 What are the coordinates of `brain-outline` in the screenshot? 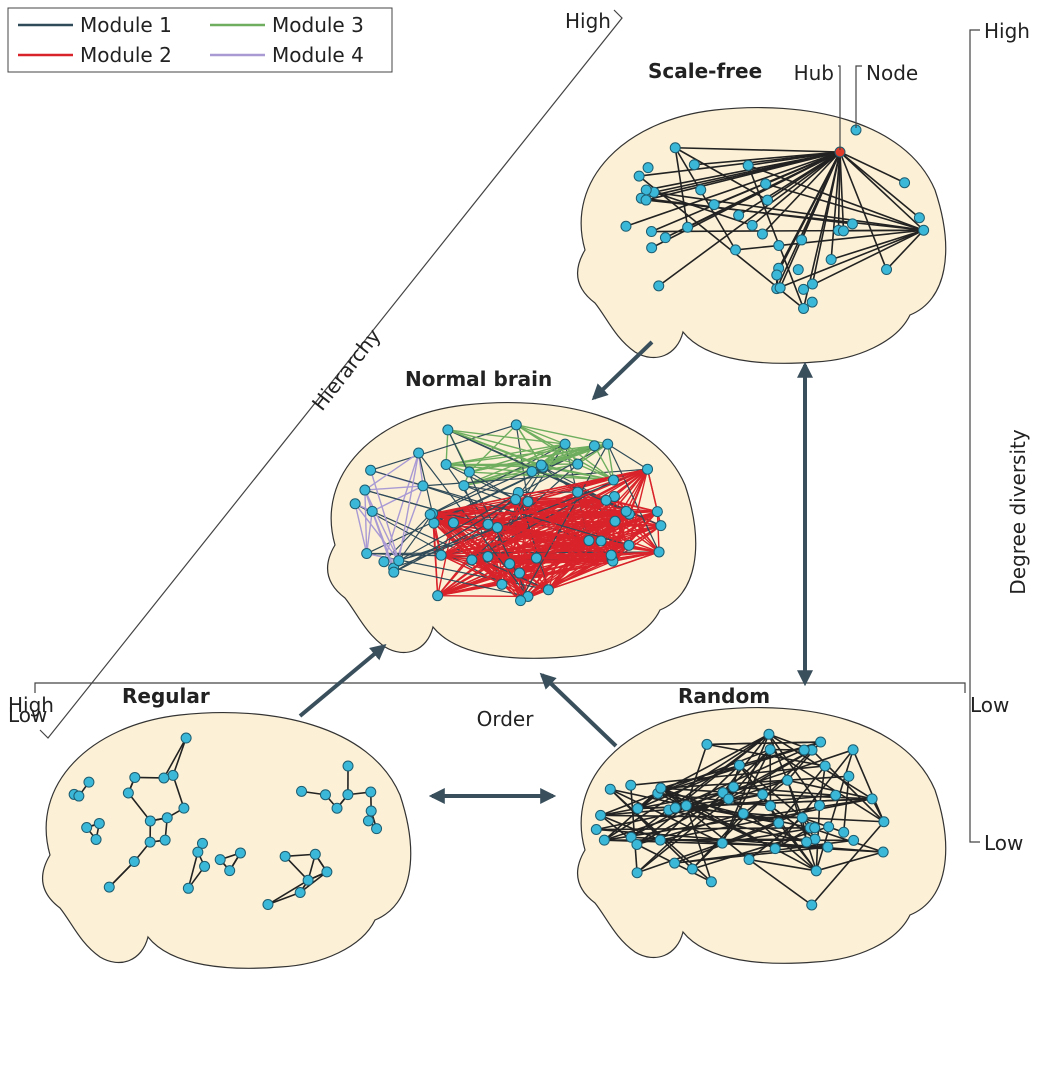 It's located at (762, 835).